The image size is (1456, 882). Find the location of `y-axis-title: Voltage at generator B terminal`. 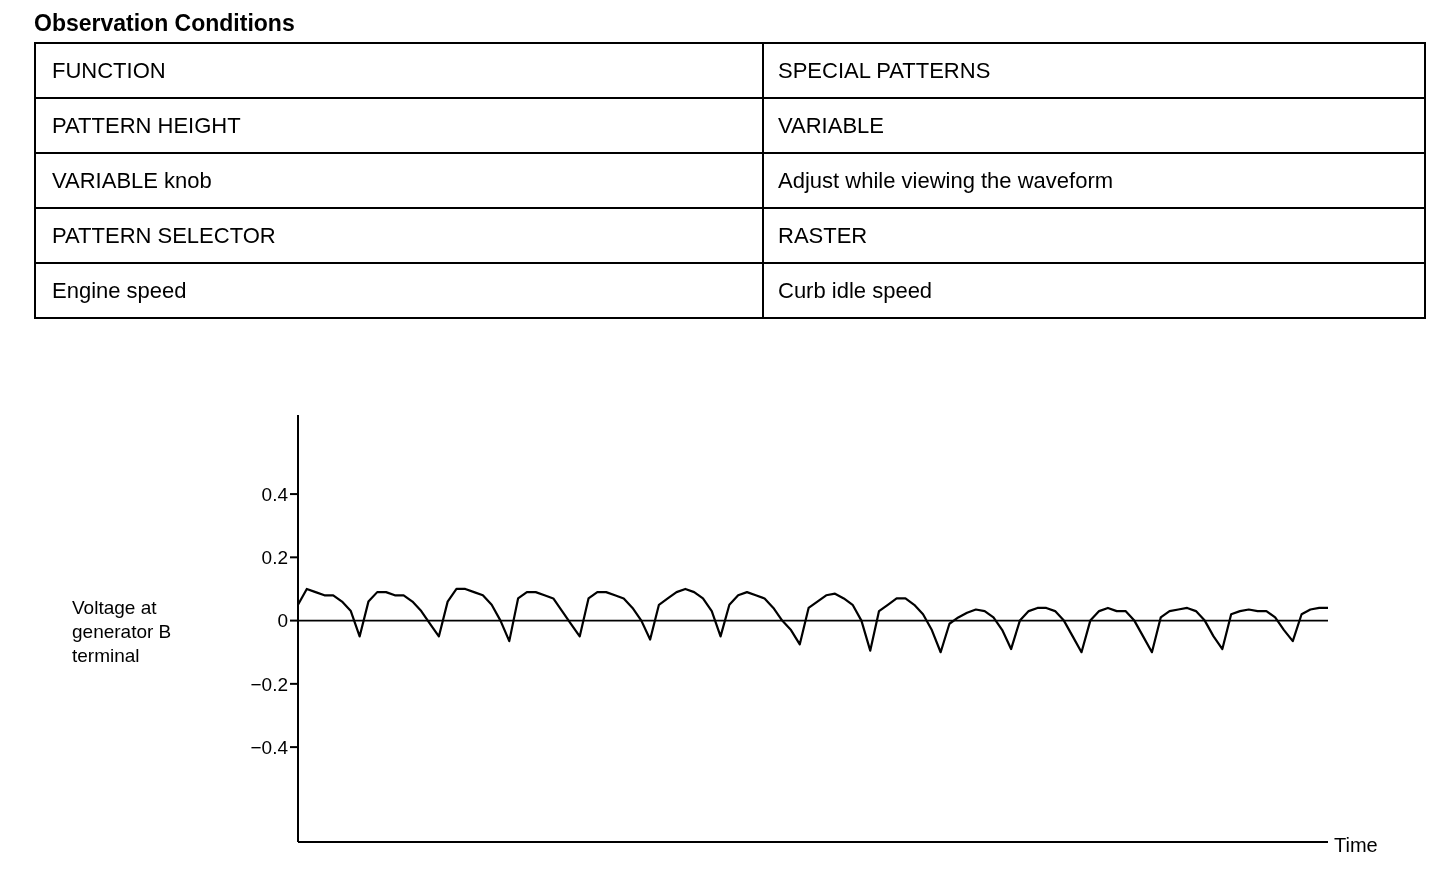

y-axis-title: Voltage at generator B terminal is located at coordinates (122, 632).